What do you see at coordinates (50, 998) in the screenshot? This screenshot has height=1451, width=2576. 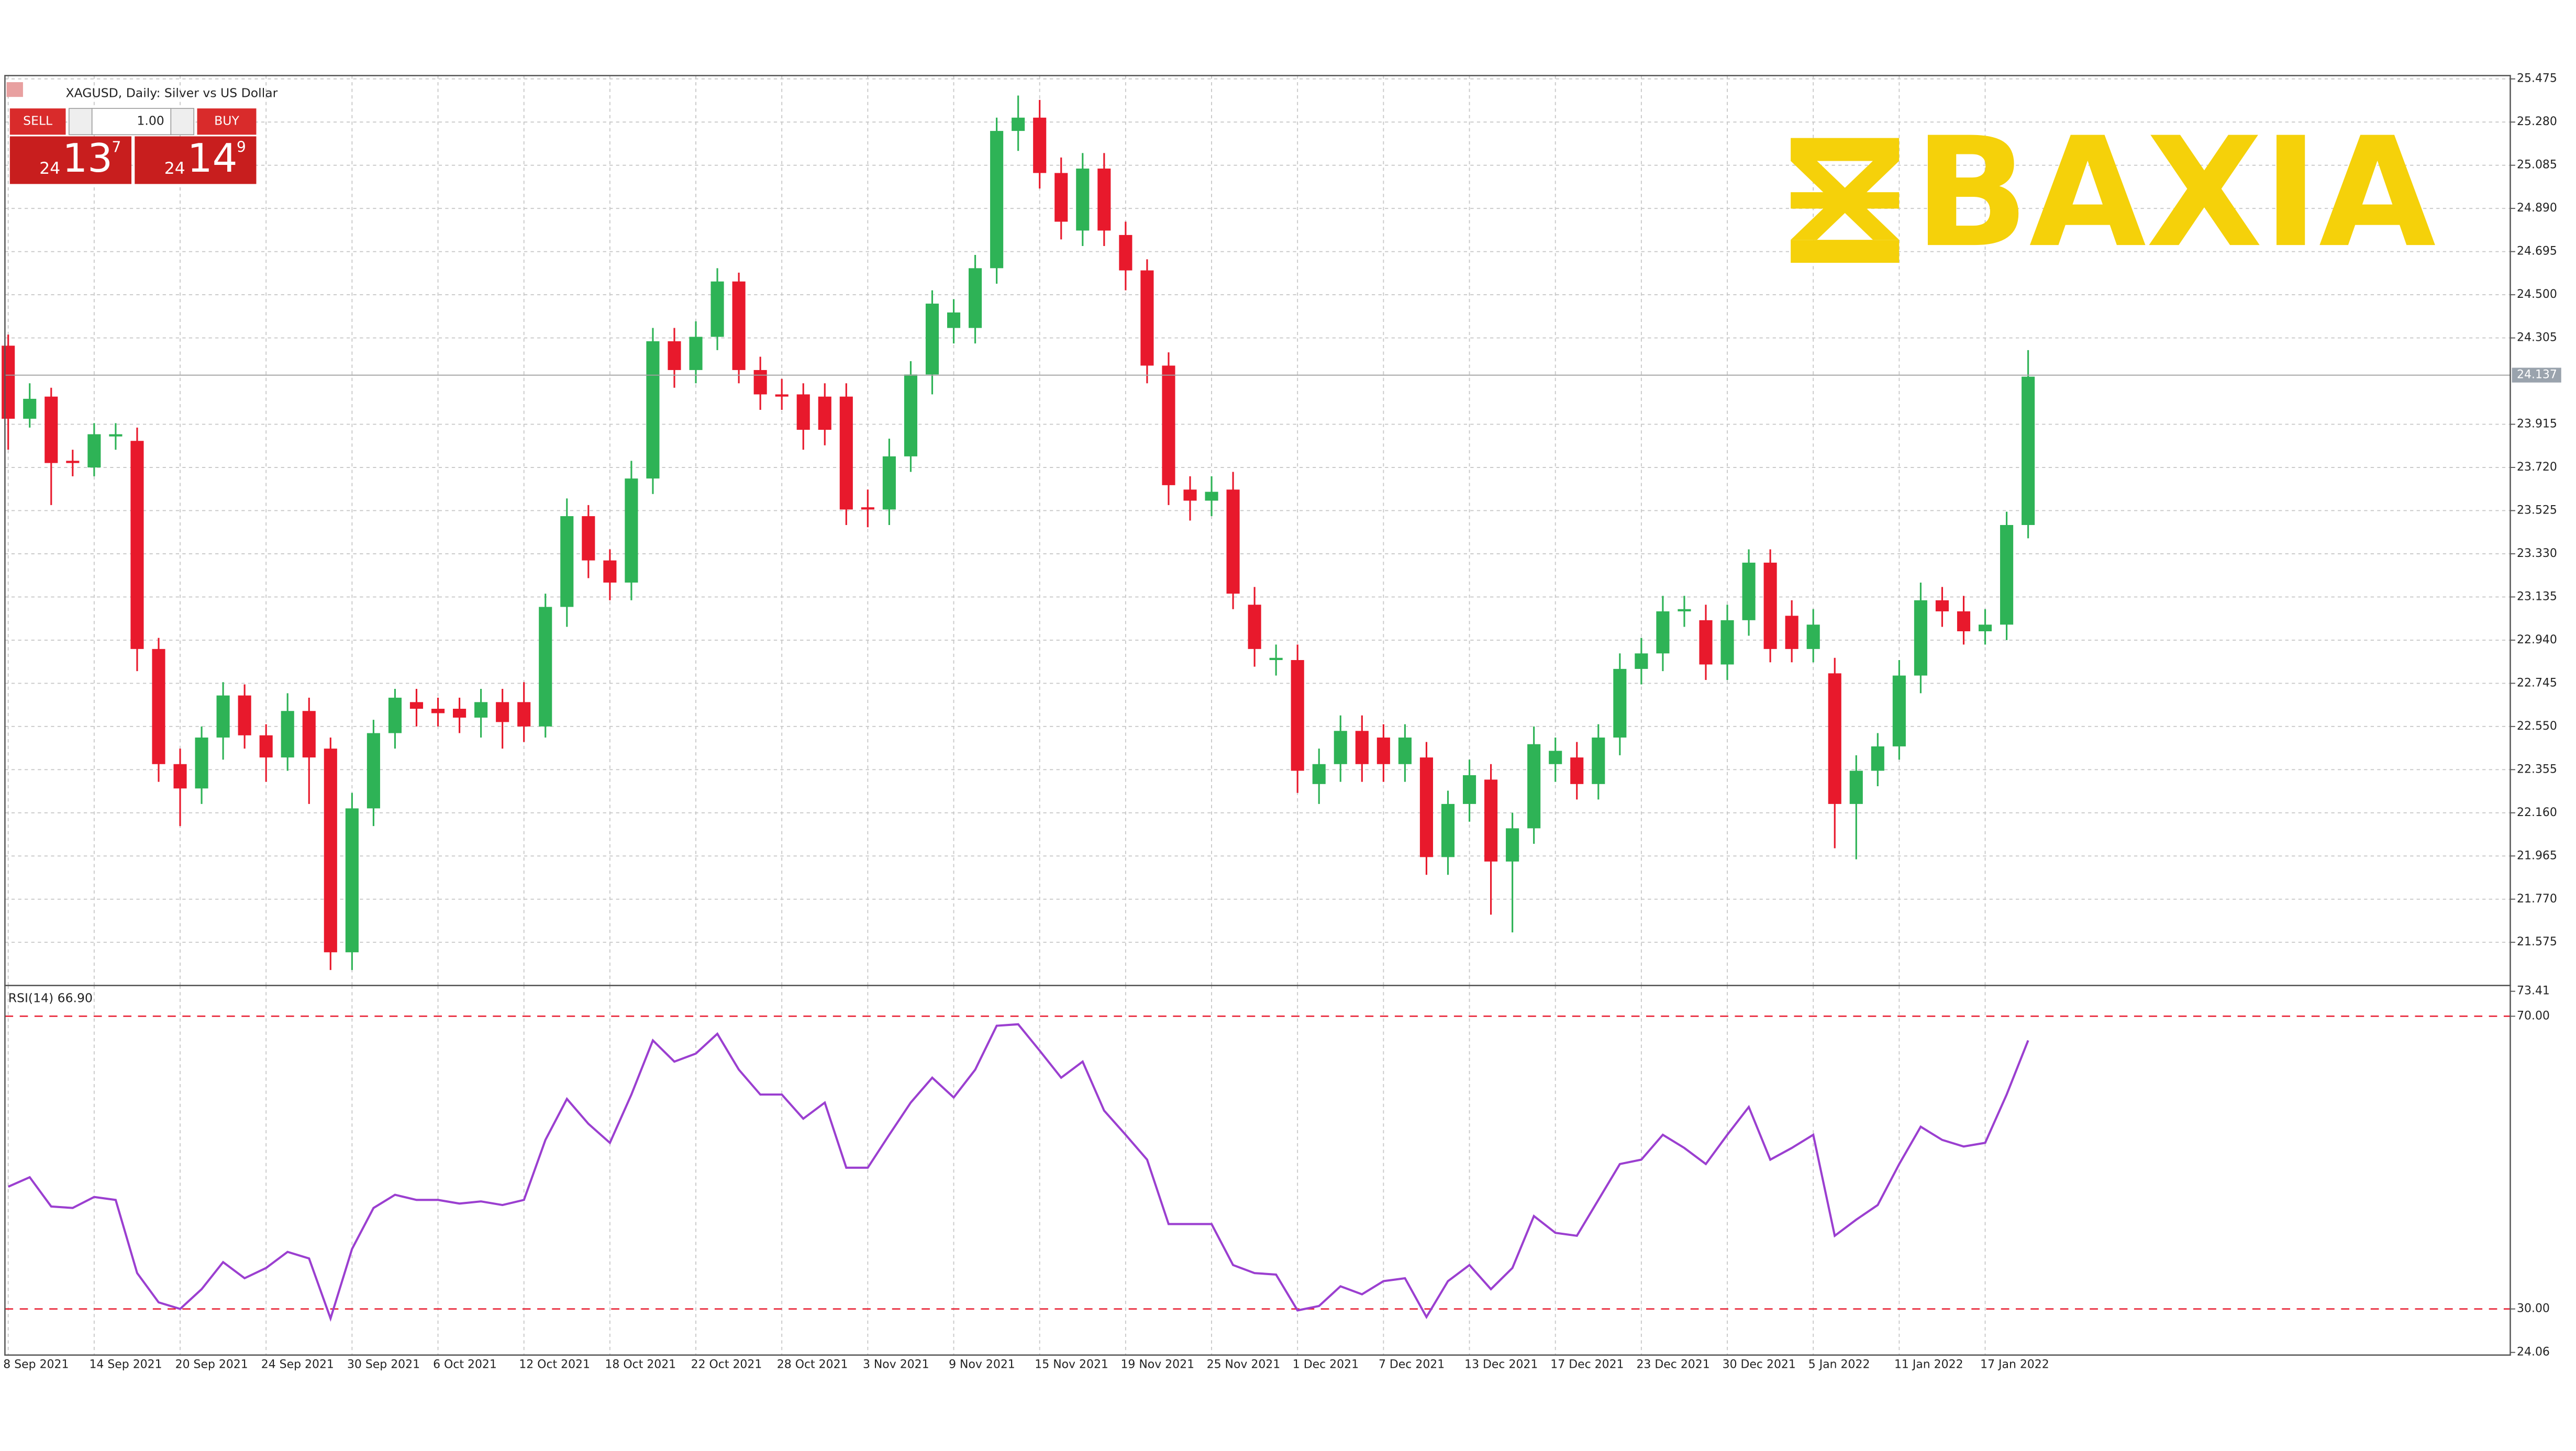 I see `rsi-title: RSI(14) 66.90` at bounding box center [50, 998].